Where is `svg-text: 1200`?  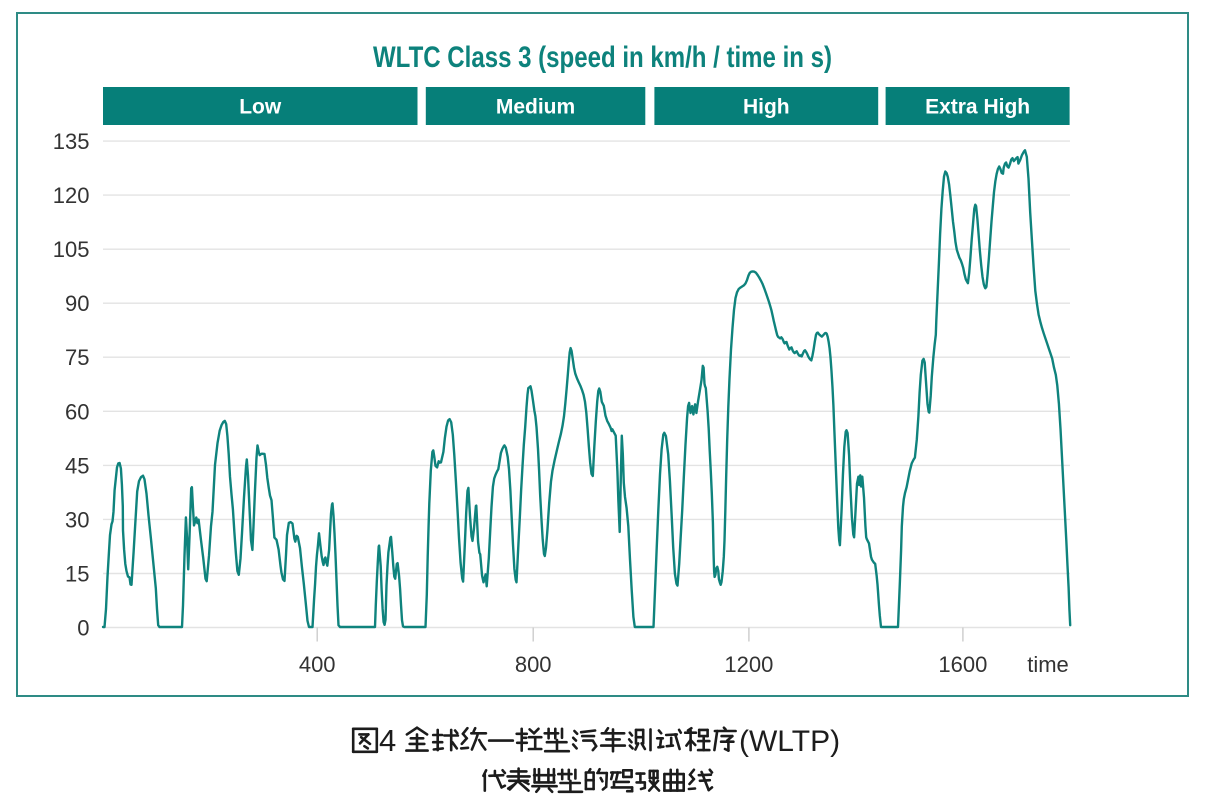 svg-text: 1200 is located at coordinates (748, 664).